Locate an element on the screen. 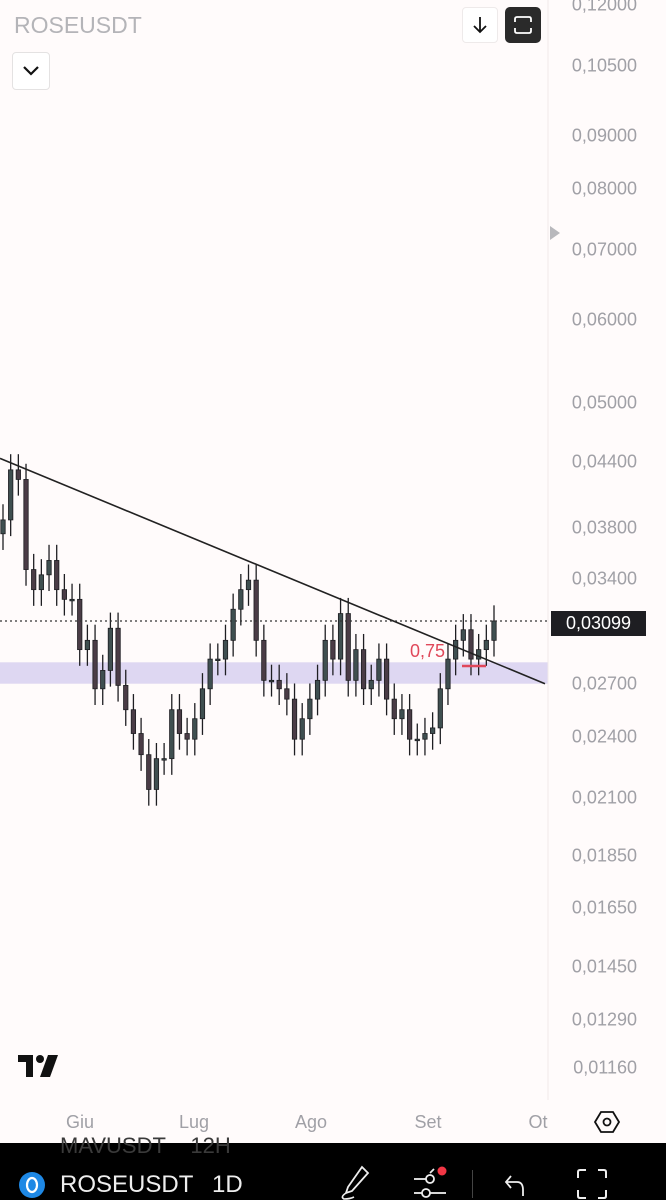 The height and width of the screenshot is (1200, 666). fullscreen-icon is located at coordinates (592, 1184).